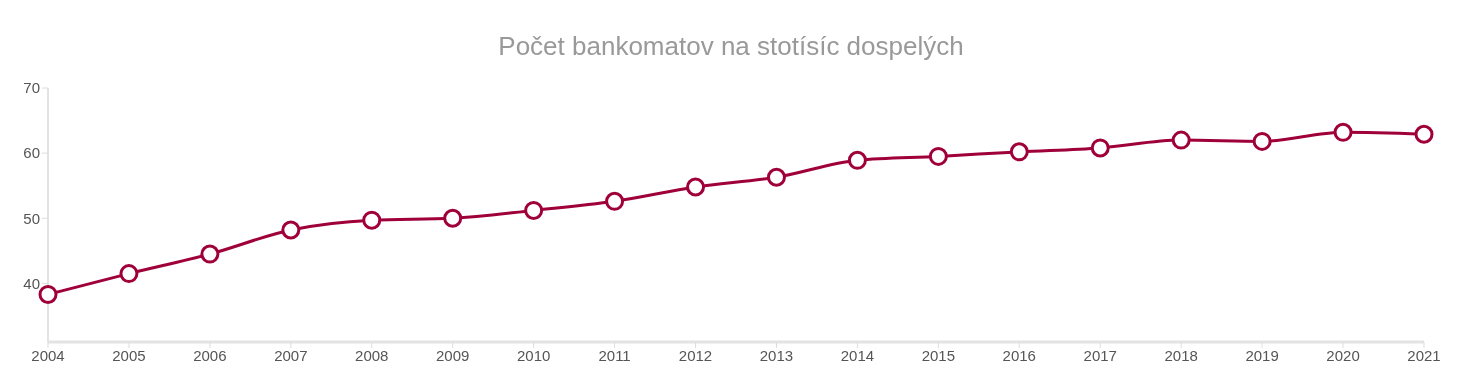 This screenshot has width=1462, height=390. Describe the element at coordinates (129, 355) in the screenshot. I see `x-tick-label: 2005` at that location.